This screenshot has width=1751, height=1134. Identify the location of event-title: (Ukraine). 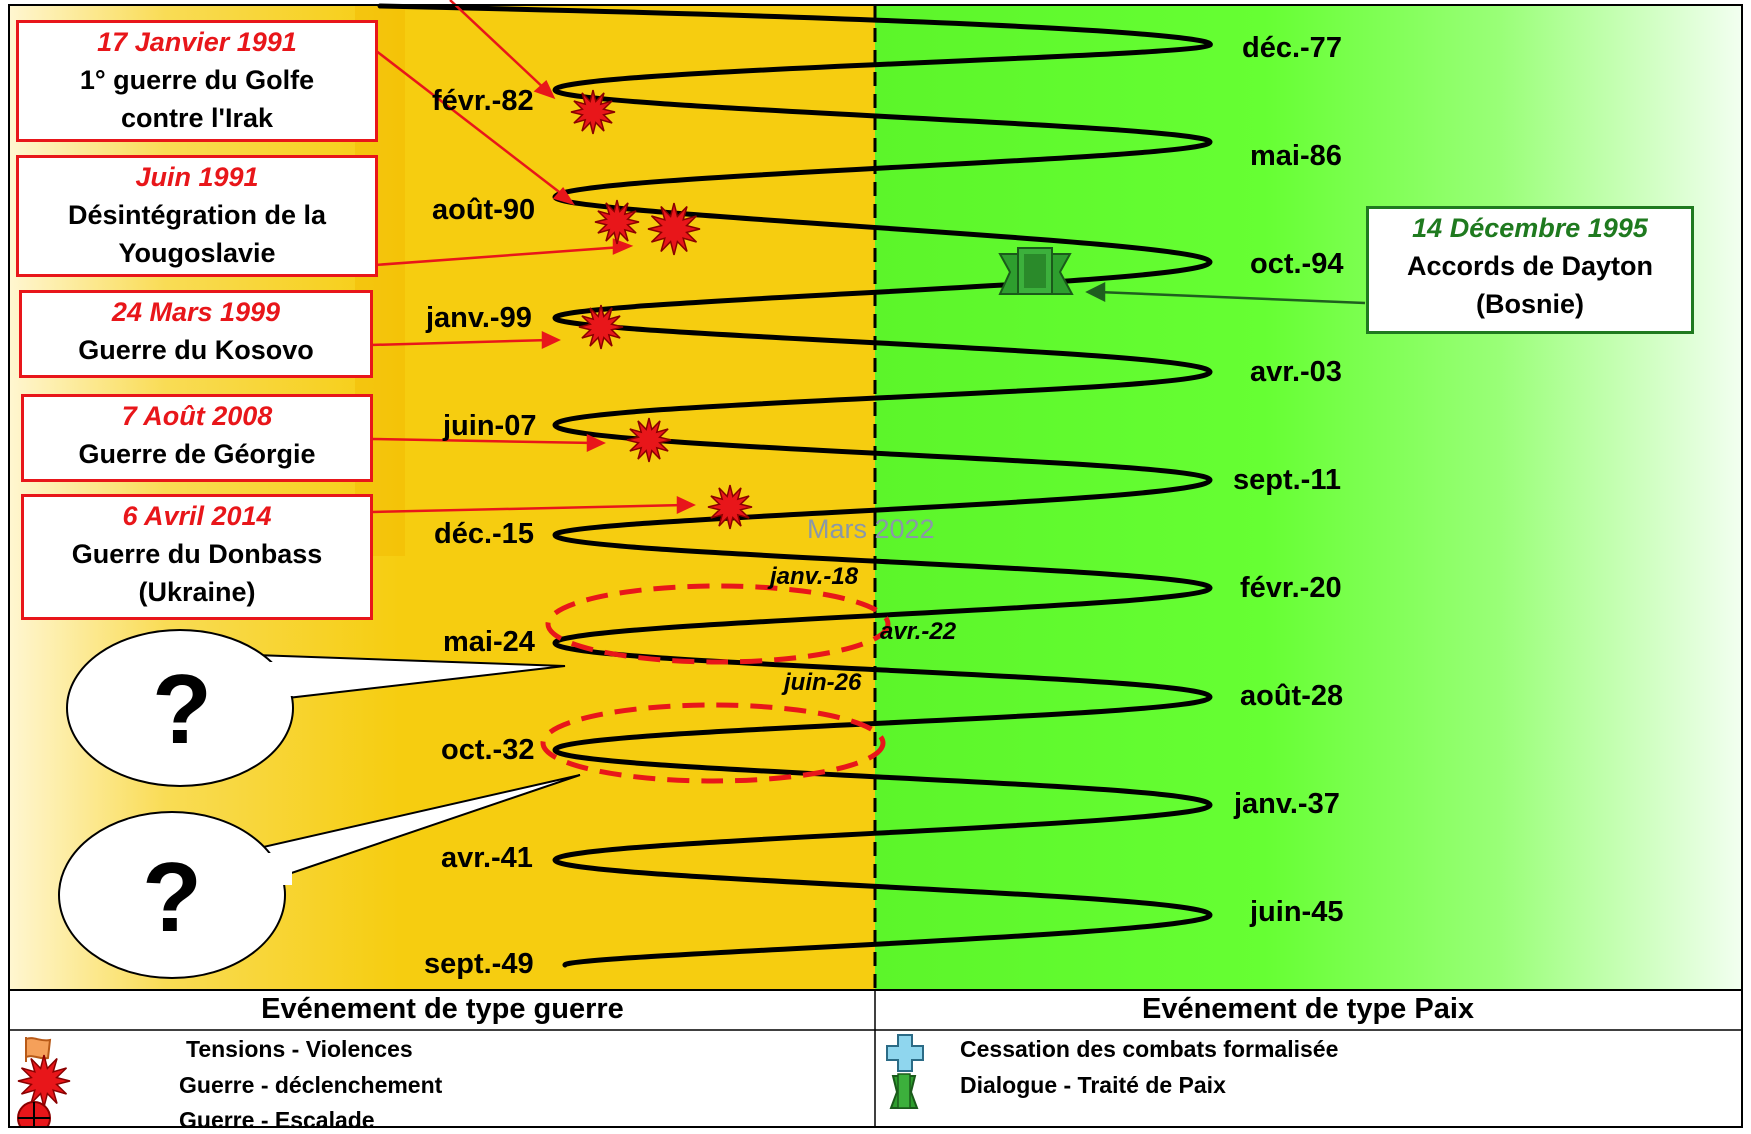
(197, 592).